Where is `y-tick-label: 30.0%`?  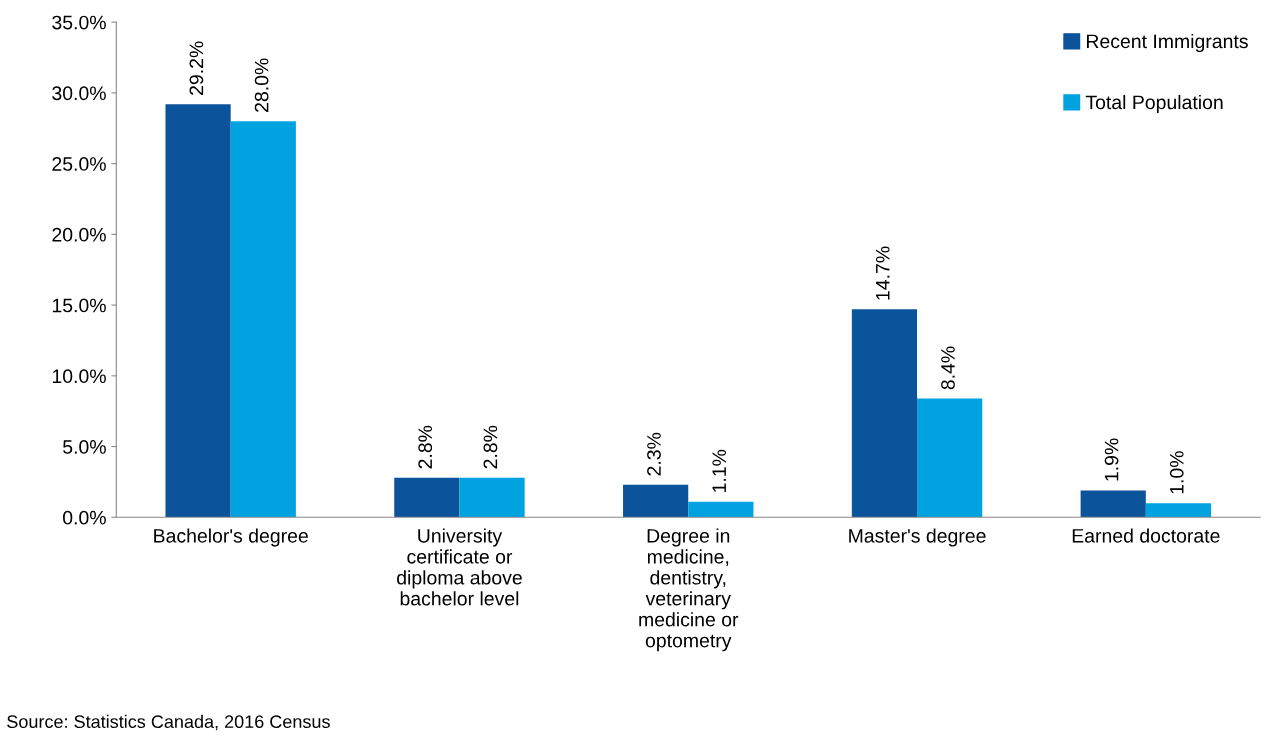 y-tick-label: 30.0% is located at coordinates (79, 93).